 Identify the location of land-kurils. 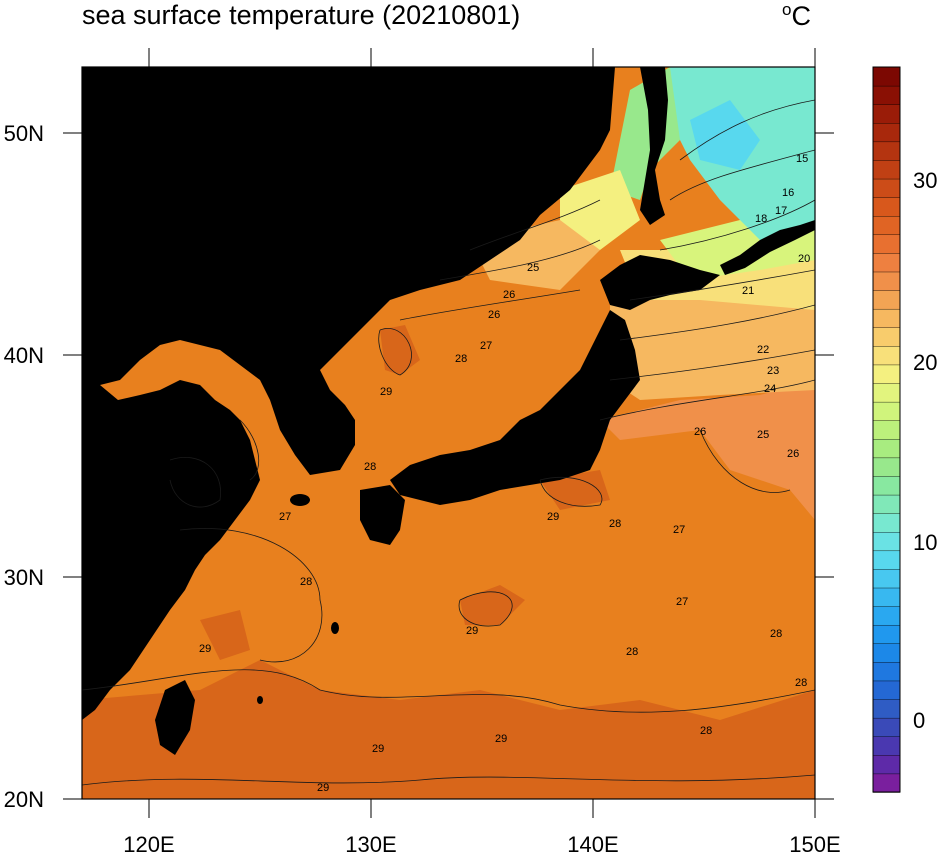
(767, 247).